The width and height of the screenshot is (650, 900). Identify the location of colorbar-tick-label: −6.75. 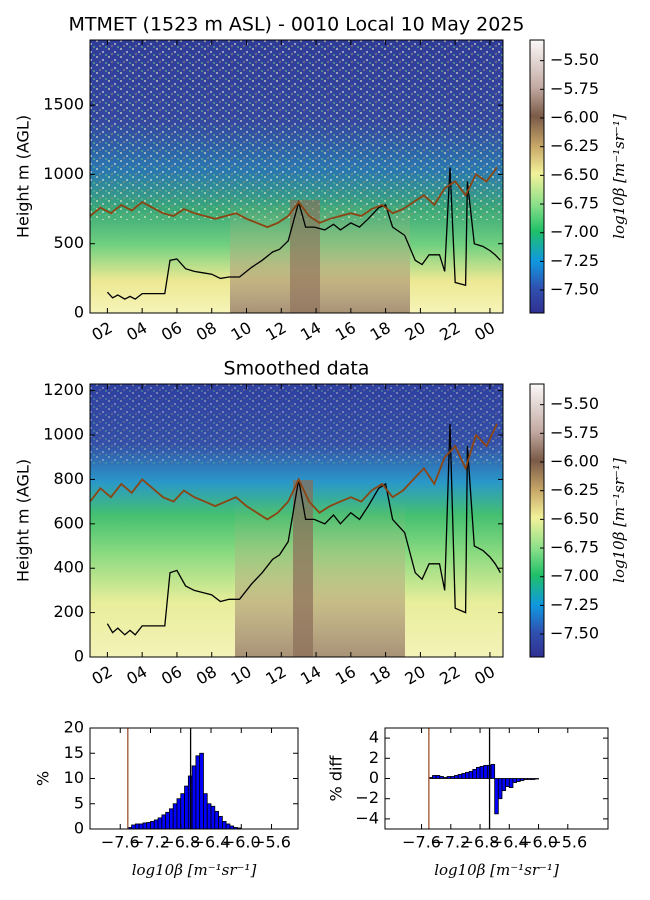
(574, 203).